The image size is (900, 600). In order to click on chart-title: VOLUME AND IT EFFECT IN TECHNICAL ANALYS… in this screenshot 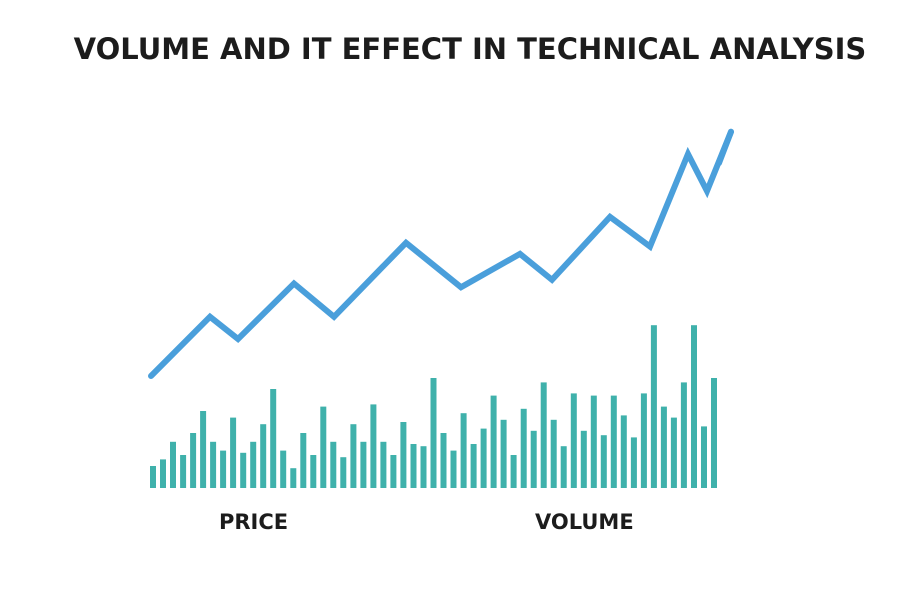, I will do `click(470, 49)`.